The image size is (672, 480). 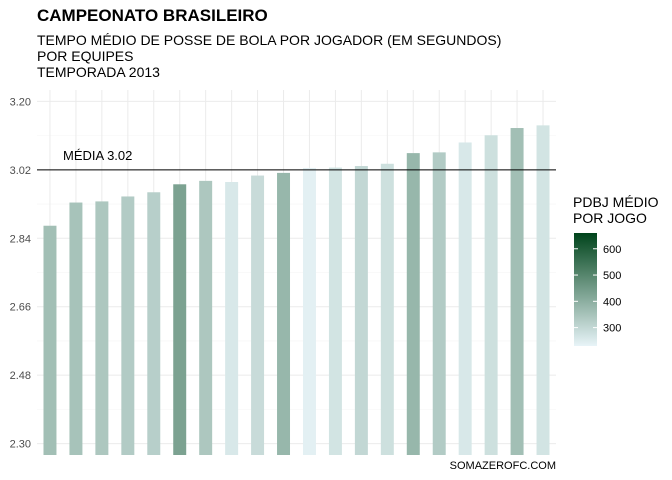 I want to click on y-tick-label: 3.20, so click(x=20, y=102).